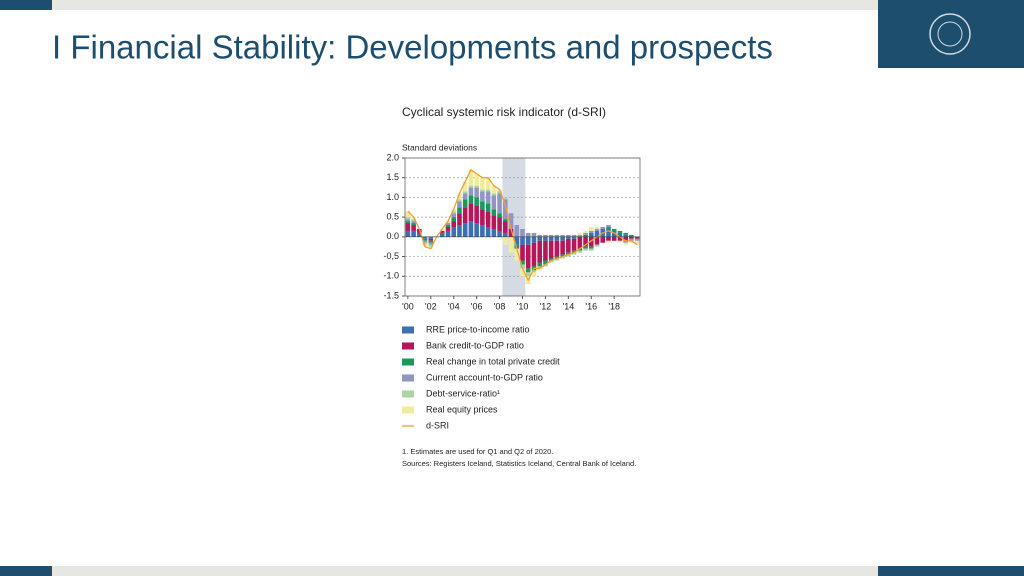  What do you see at coordinates (504, 112) in the screenshot?
I see `chart-title: Cyclical systemic risk indicator (d-SRI)` at bounding box center [504, 112].